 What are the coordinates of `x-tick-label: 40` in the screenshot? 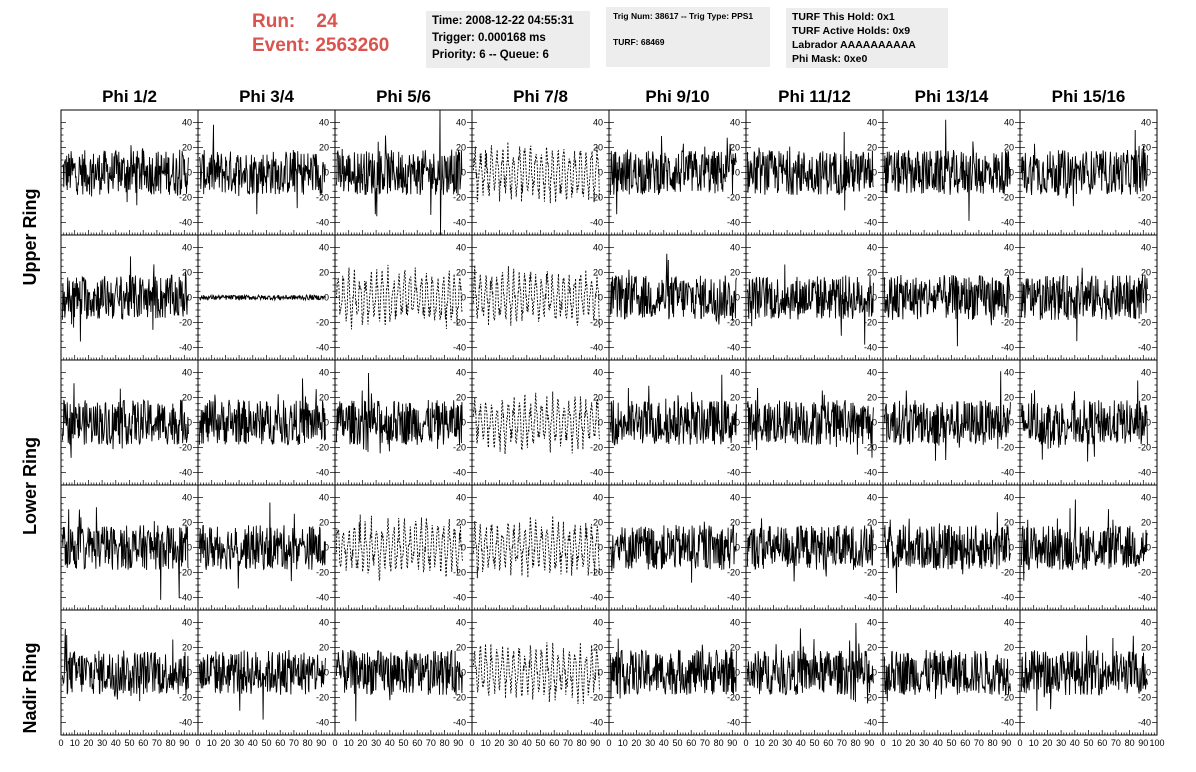 It's located at (938, 743).